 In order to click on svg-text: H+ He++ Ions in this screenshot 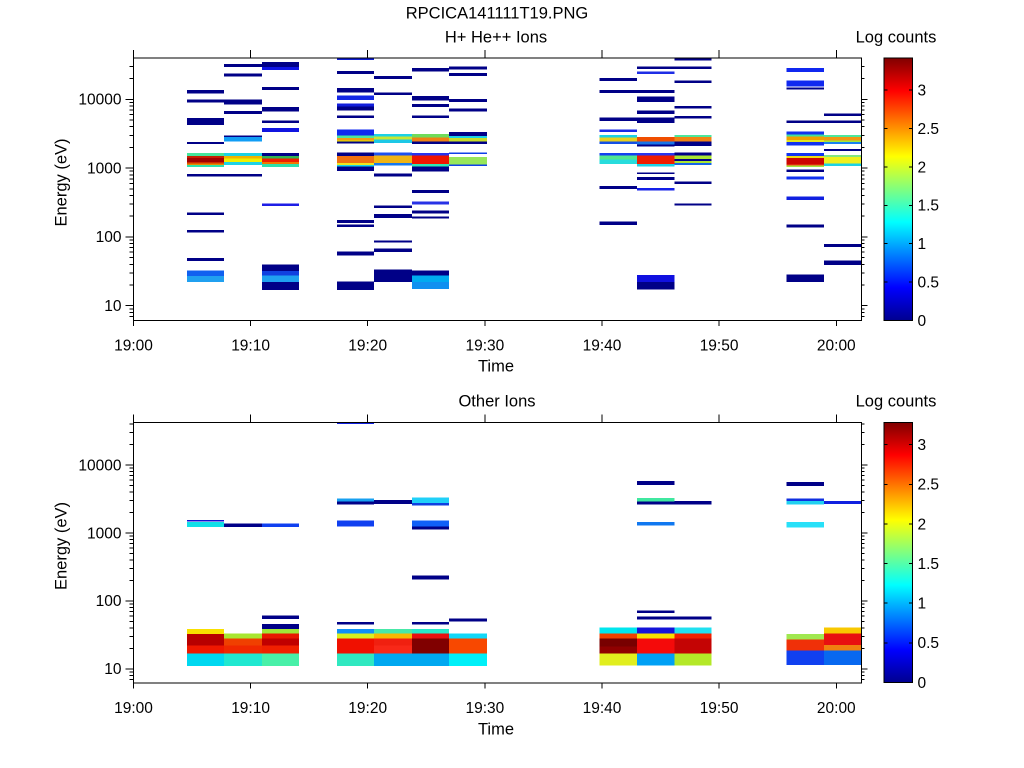, I will do `click(496, 38)`.